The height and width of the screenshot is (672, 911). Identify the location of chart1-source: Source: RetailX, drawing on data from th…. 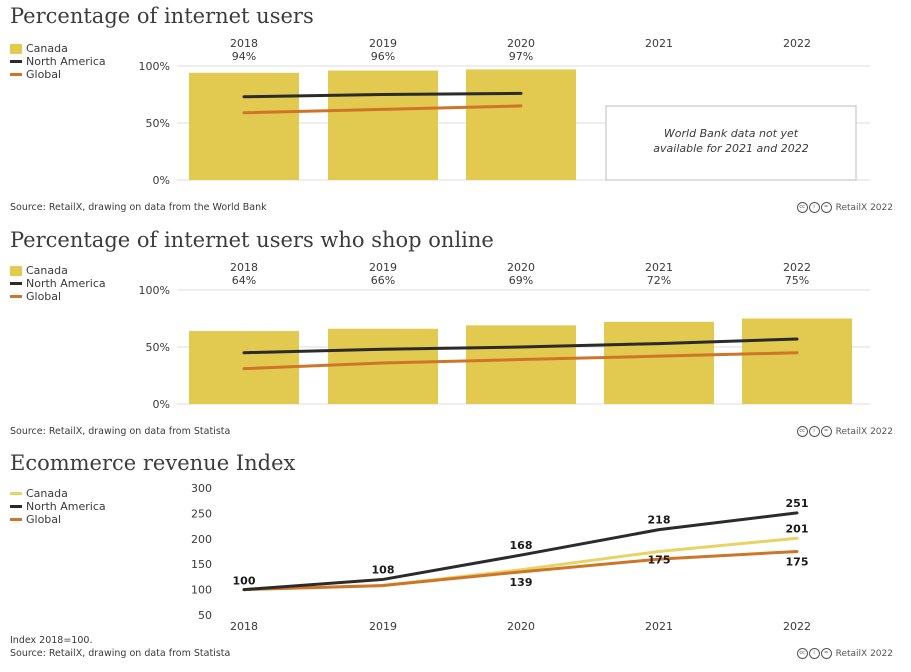
(138, 207).